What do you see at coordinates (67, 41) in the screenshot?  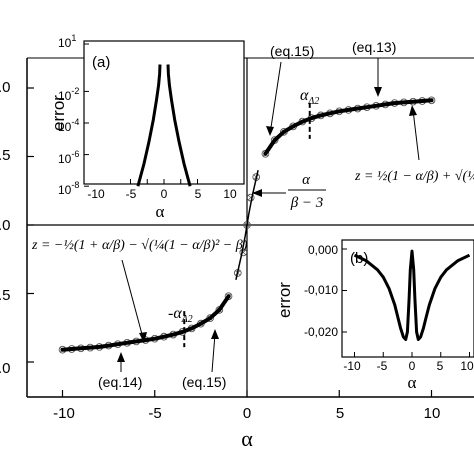 I see `inset-a-y-tick-label: 10¹` at bounding box center [67, 41].